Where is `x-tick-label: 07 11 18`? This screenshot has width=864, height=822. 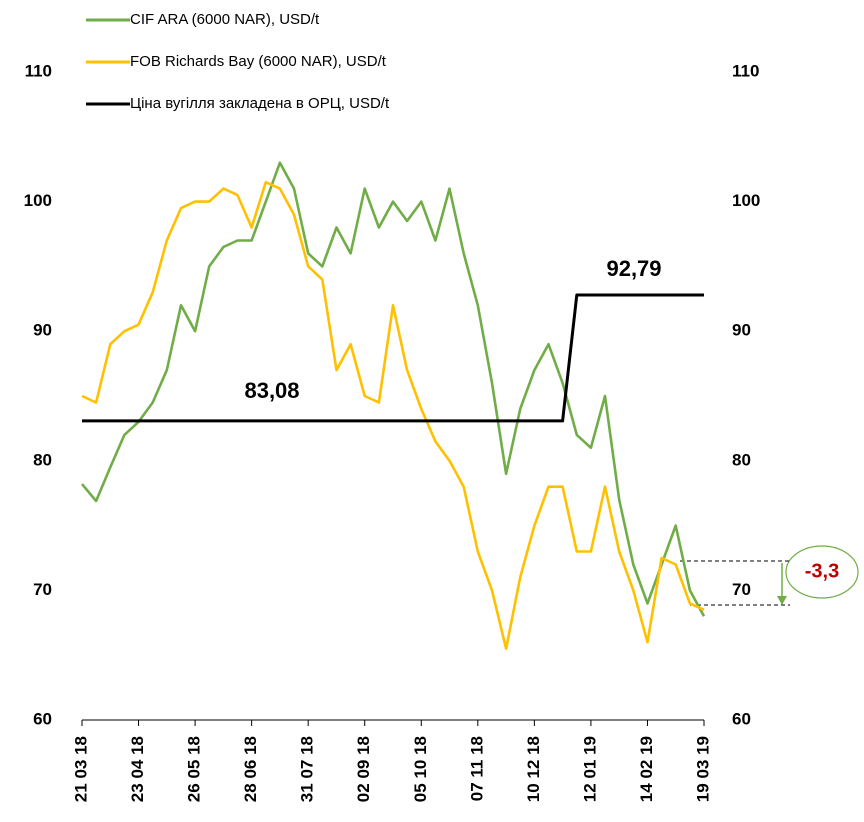
x-tick-label: 07 11 18 is located at coordinates (476, 768).